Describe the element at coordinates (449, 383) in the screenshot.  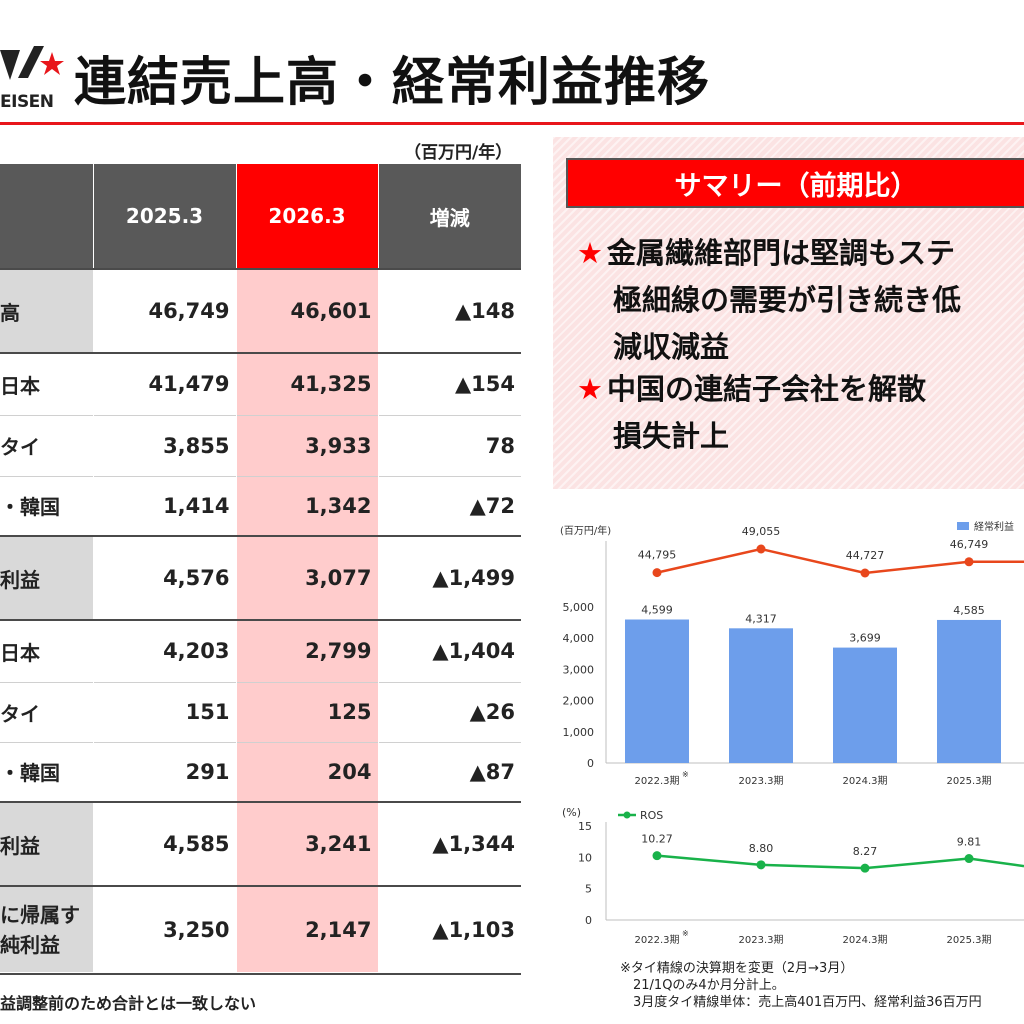
I see `cell-value: ▲154` at that location.